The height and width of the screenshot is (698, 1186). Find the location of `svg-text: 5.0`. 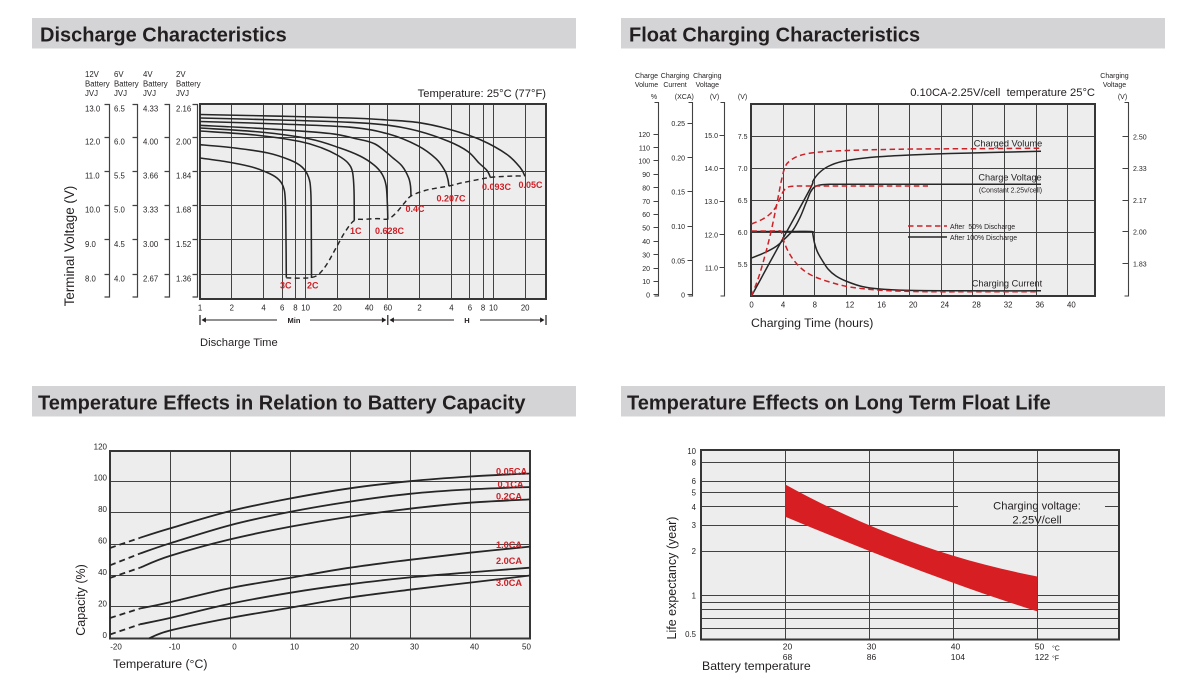

svg-text: 5.0 is located at coordinates (120, 210).